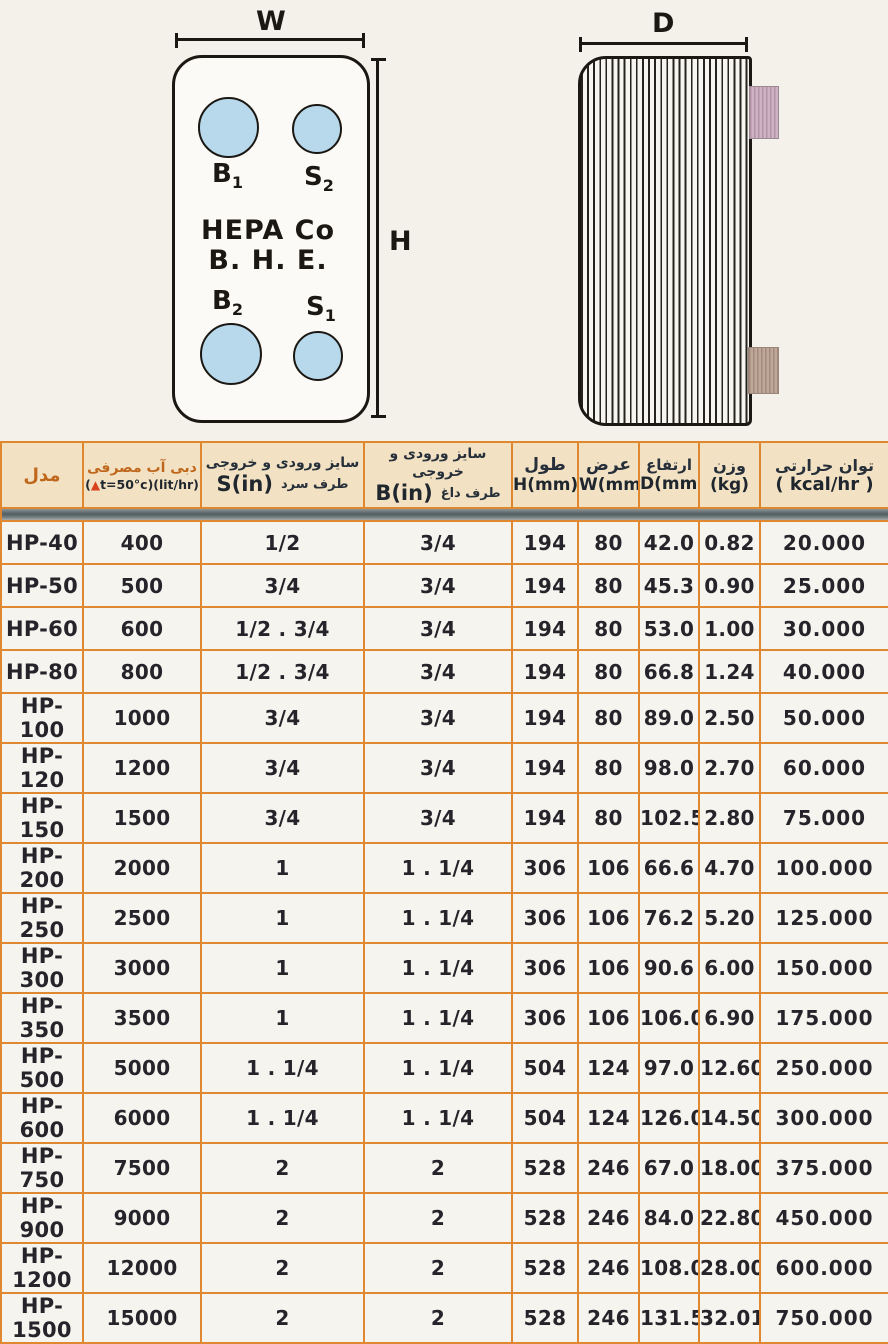 The height and width of the screenshot is (1344, 888). What do you see at coordinates (669, 918) in the screenshot?
I see `cell-d: 76.2` at bounding box center [669, 918].